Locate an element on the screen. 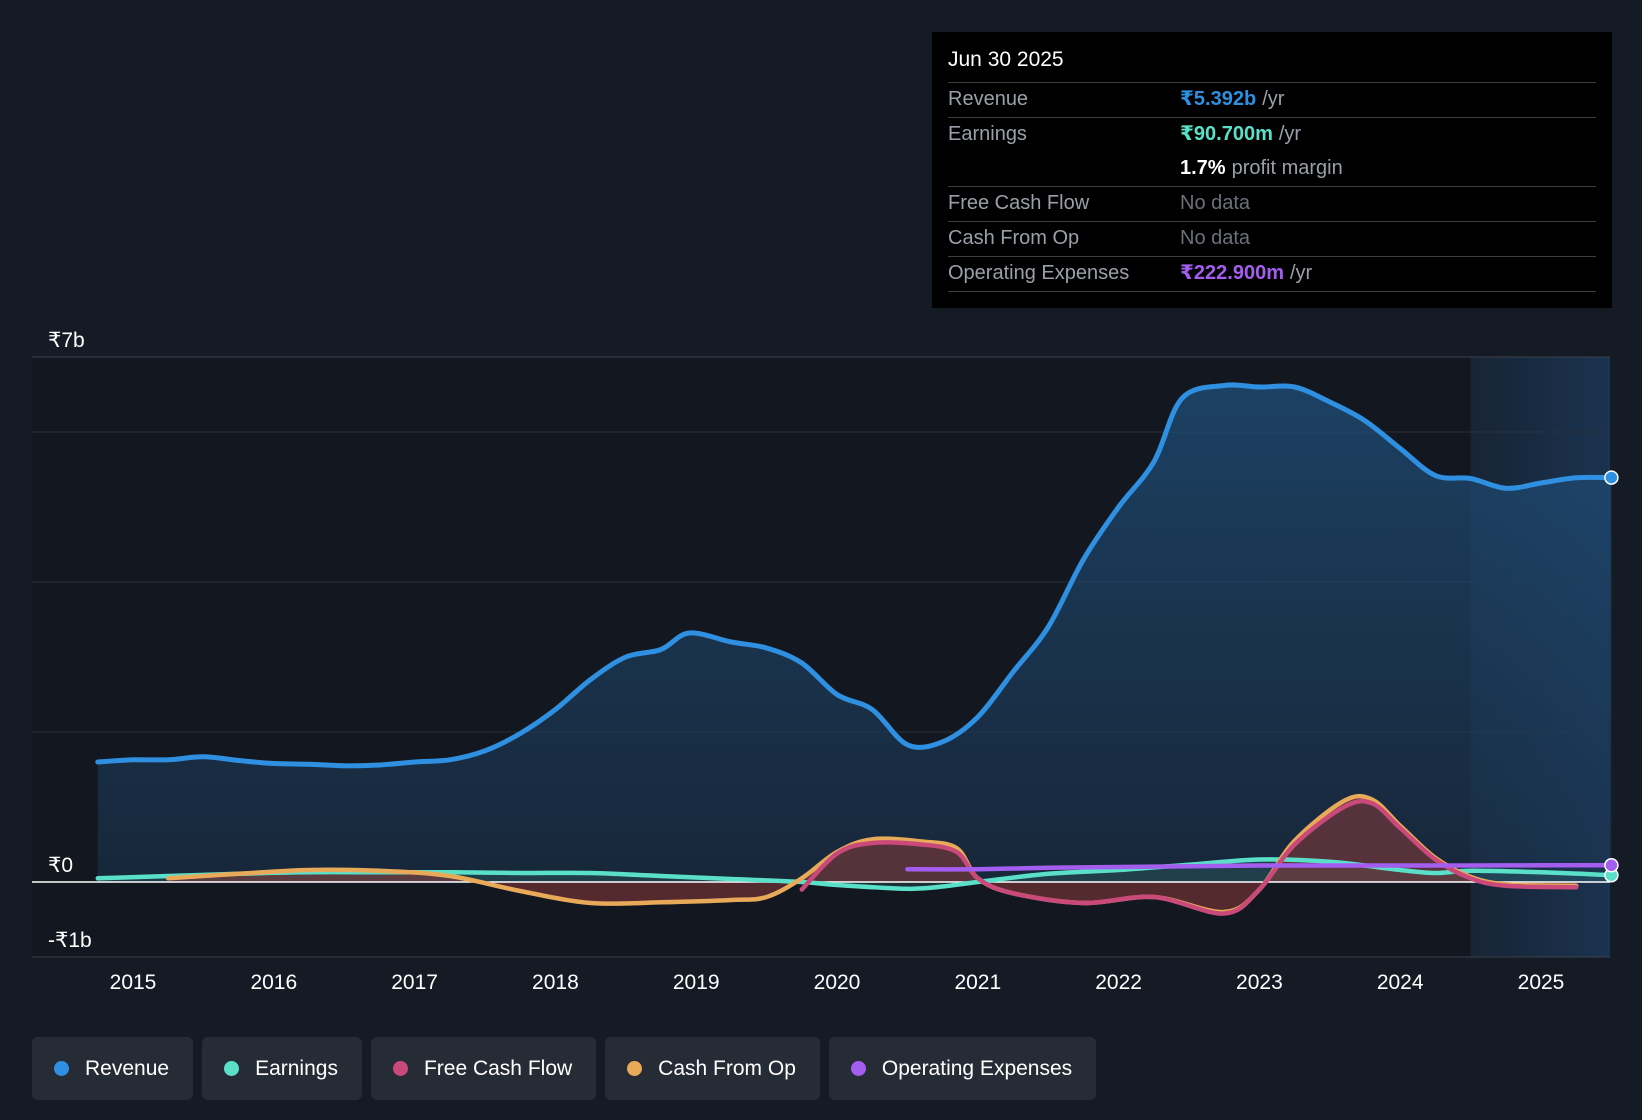 The height and width of the screenshot is (1120, 1642). operating-expenses-line is located at coordinates (1259, 867).